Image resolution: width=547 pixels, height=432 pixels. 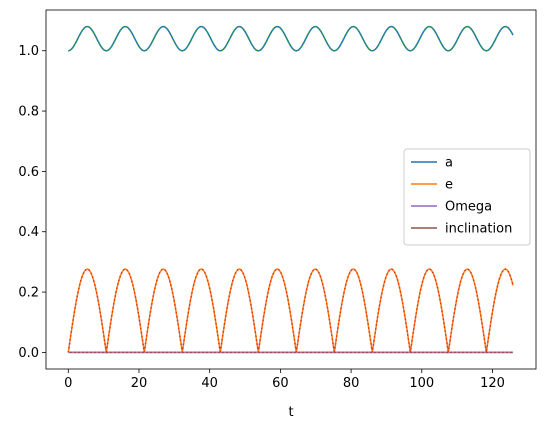 What do you see at coordinates (28, 112) in the screenshot?
I see `y-tick-label: 0.8` at bounding box center [28, 112].